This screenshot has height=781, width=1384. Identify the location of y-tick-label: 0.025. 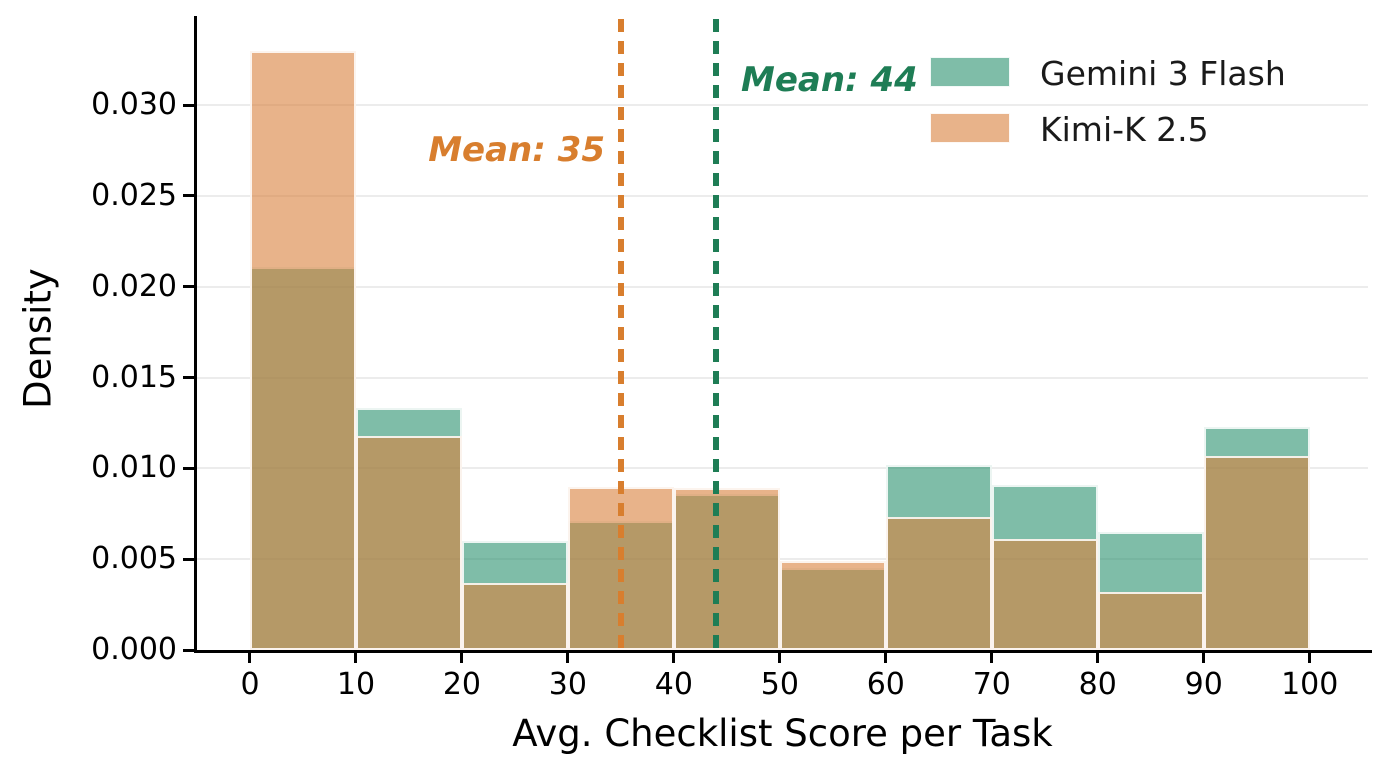
(134, 195).